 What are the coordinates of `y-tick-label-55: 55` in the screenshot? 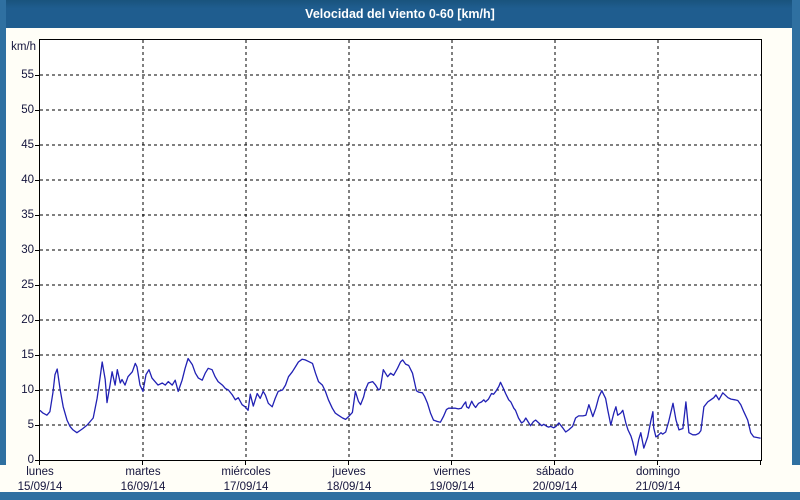 It's located at (27, 75).